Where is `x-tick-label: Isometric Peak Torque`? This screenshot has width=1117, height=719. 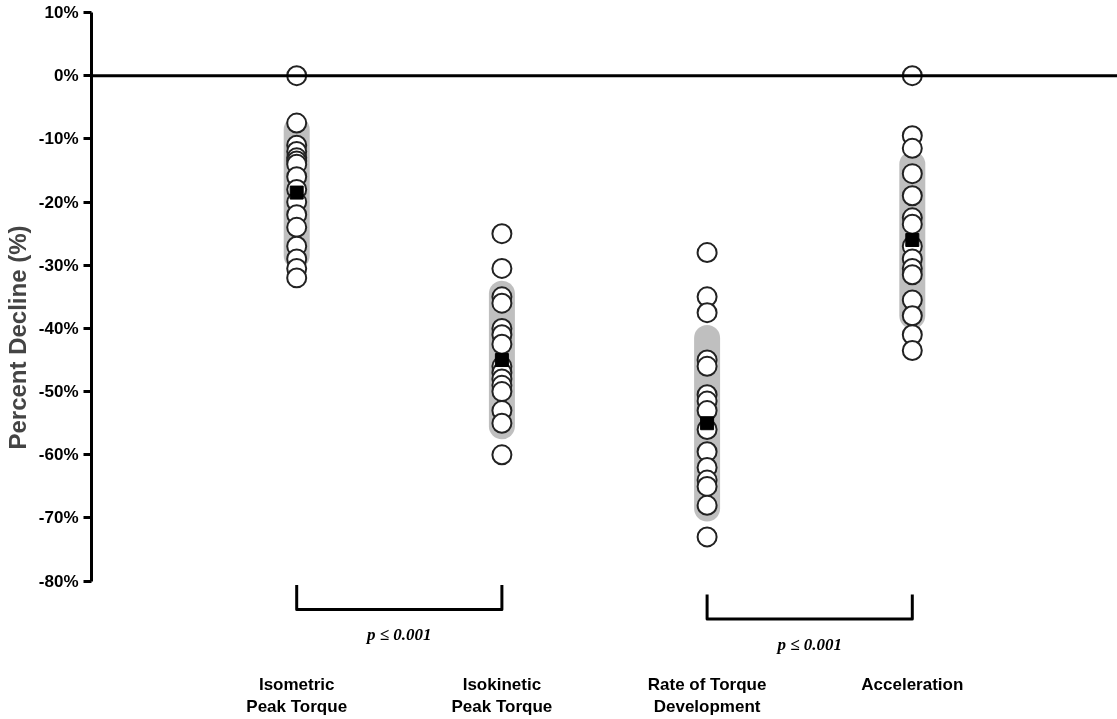 x-tick-label: Isometric Peak Torque is located at coordinates (297, 695).